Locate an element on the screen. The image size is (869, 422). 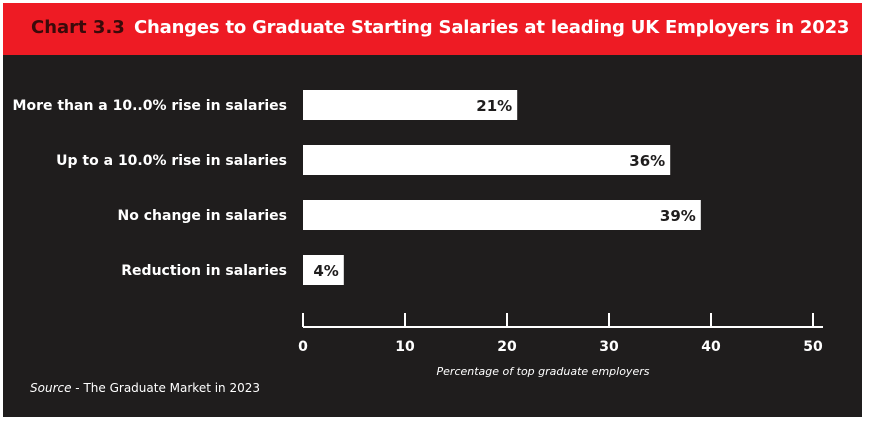
value-label-2: 39% is located at coordinates (678, 216).